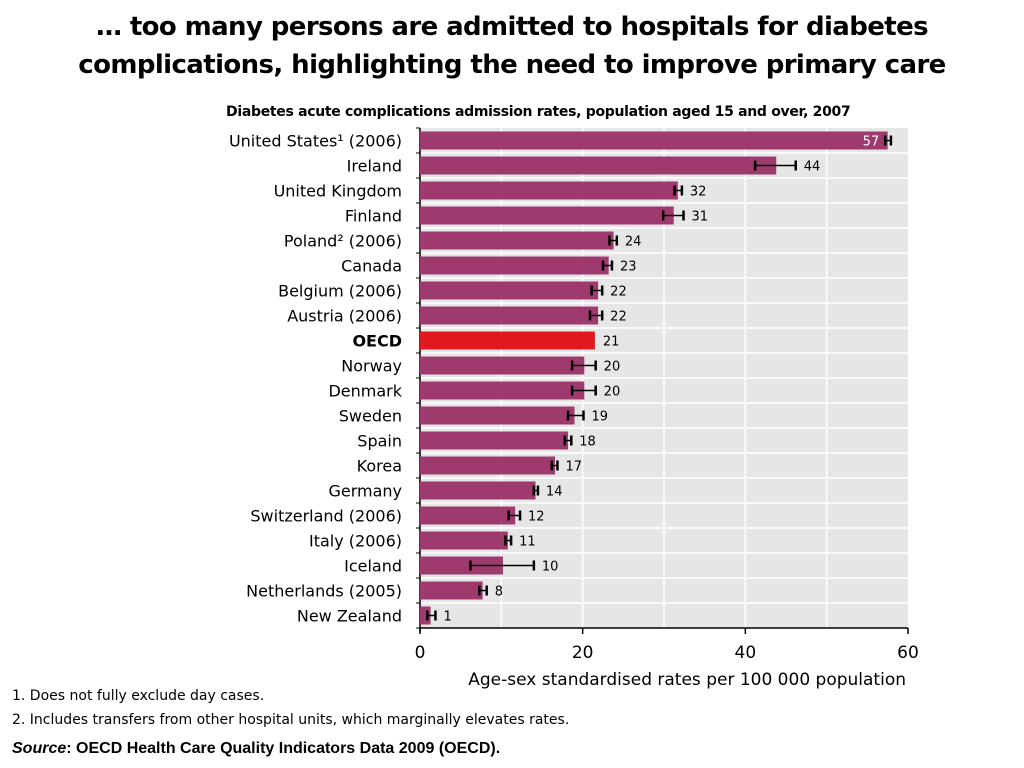 The image size is (1024, 768). Describe the element at coordinates (550, 567) in the screenshot. I see `value-label: 10` at that location.